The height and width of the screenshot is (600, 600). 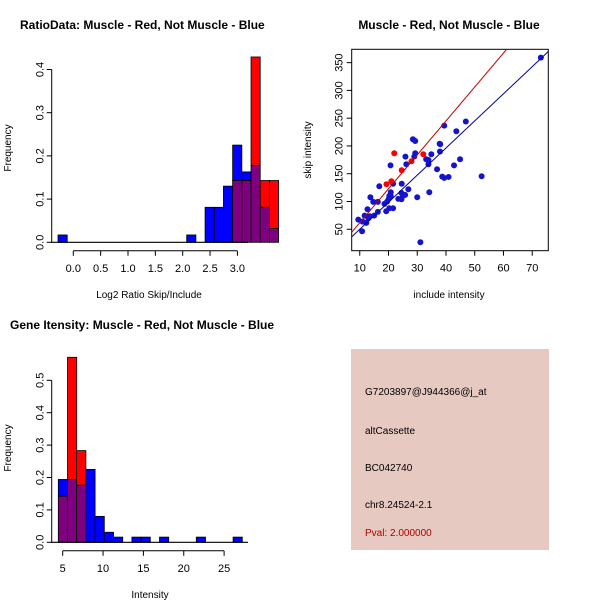 I want to click on gene-intensity-xlabel: Intensity, so click(x=149, y=595).